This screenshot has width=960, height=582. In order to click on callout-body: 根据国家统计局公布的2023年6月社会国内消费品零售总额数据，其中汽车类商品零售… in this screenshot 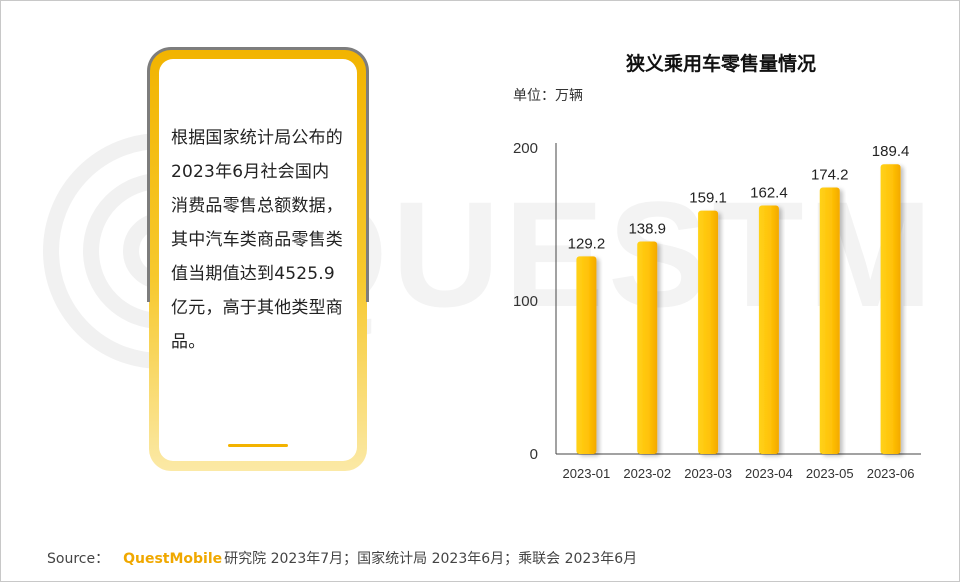, I will do `click(258, 260)`.